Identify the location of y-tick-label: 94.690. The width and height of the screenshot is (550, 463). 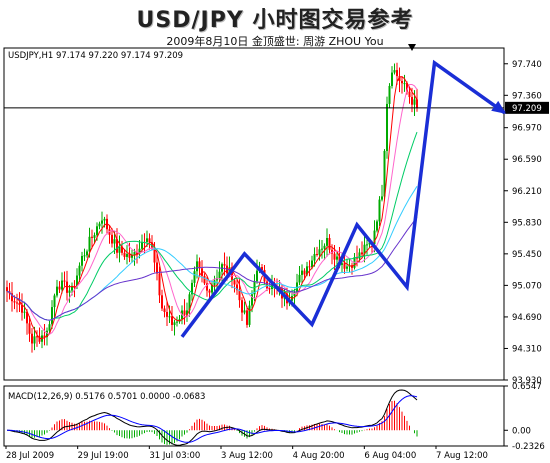
(527, 318).